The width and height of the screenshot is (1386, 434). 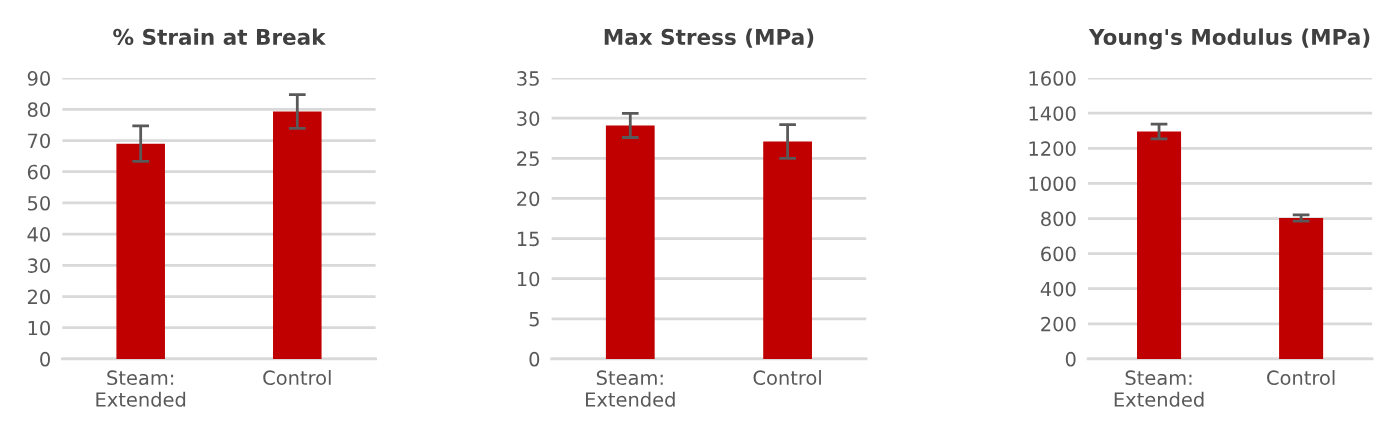 What do you see at coordinates (38, 109) in the screenshot?
I see `y-tick-label: 80` at bounding box center [38, 109].